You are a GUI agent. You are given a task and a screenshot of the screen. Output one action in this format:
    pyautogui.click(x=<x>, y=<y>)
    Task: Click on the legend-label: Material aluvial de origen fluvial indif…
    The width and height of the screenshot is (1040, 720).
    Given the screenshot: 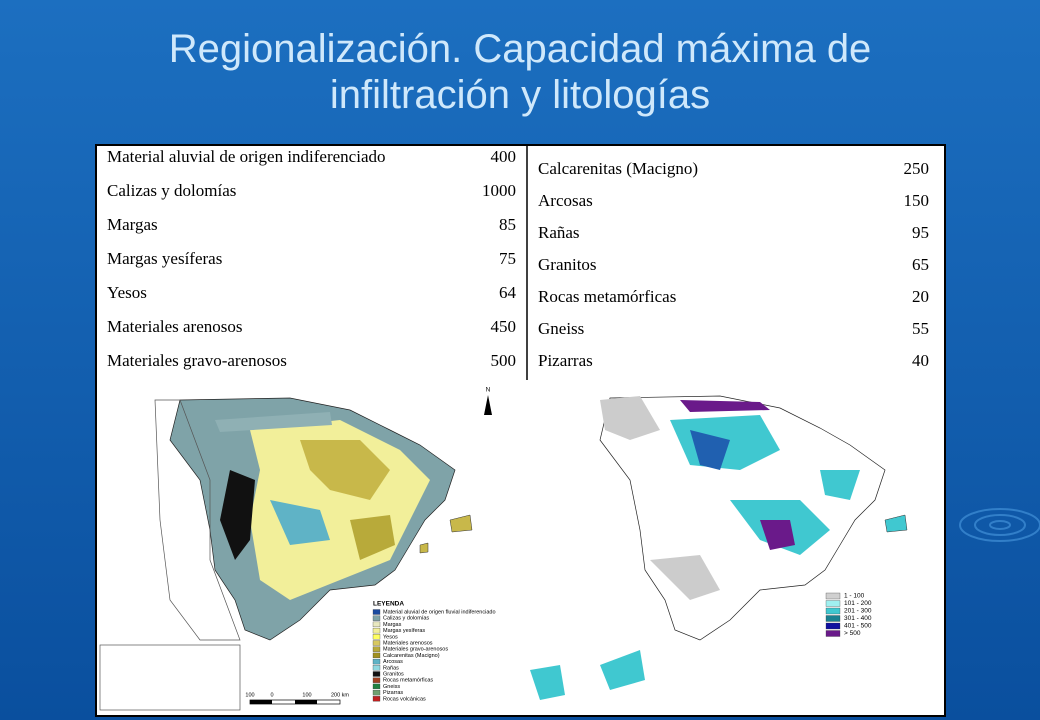 What is the action you would take?
    pyautogui.click(x=439, y=612)
    